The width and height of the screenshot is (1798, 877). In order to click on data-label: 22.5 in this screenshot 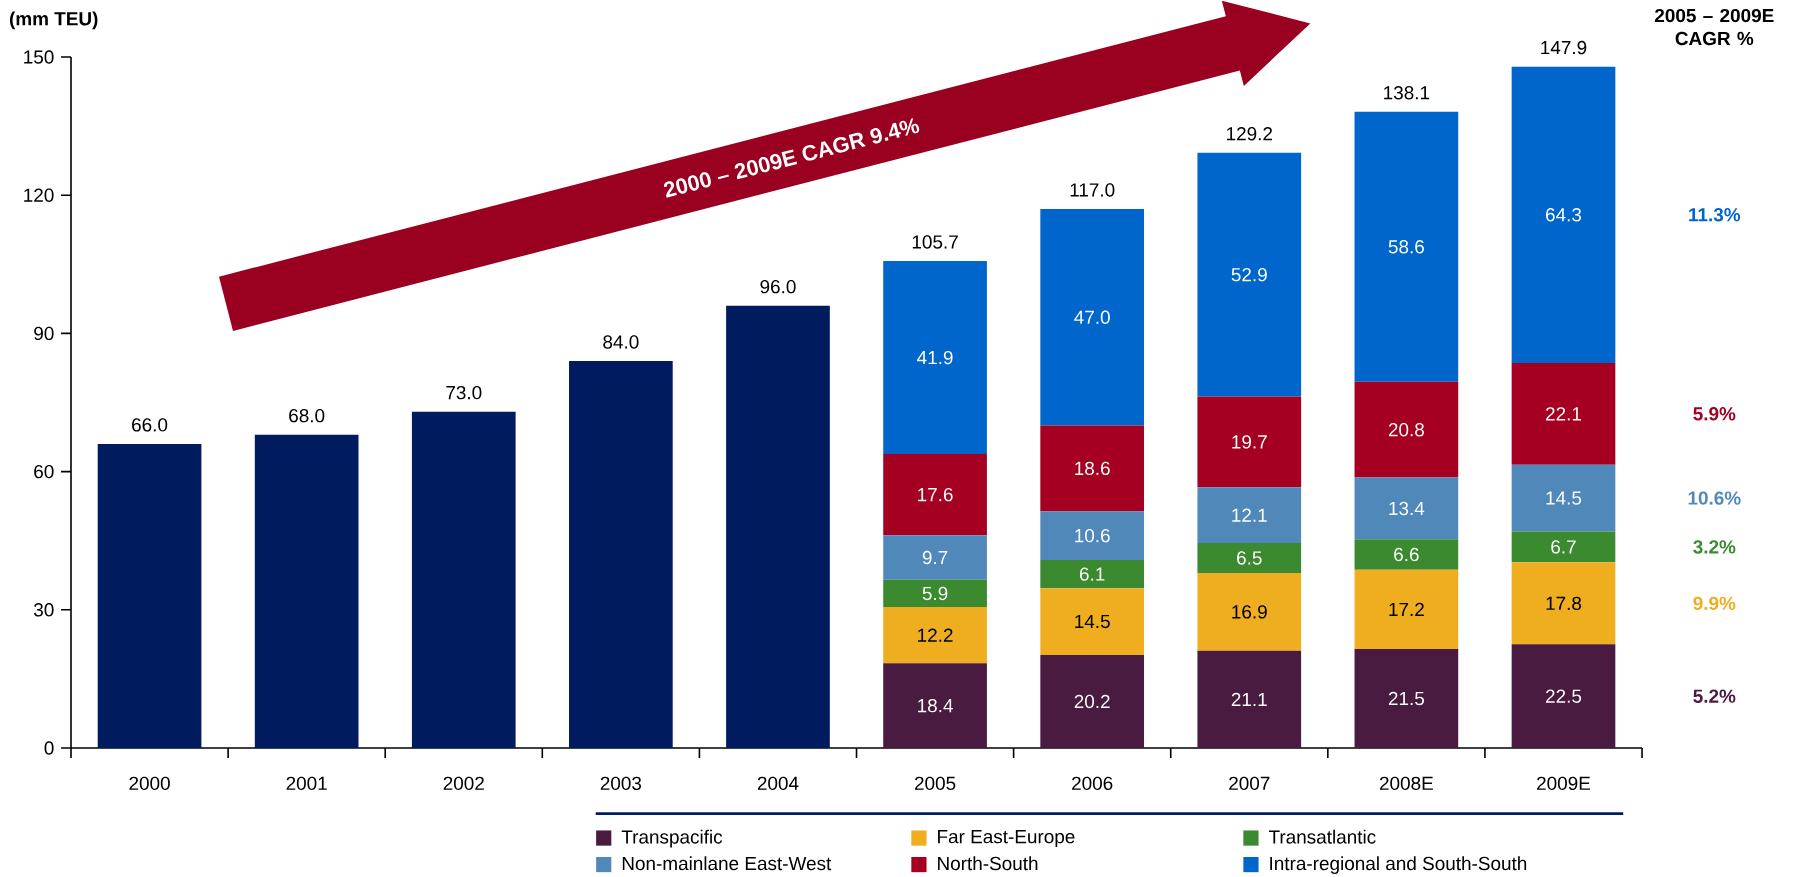, I will do `click(1564, 696)`.